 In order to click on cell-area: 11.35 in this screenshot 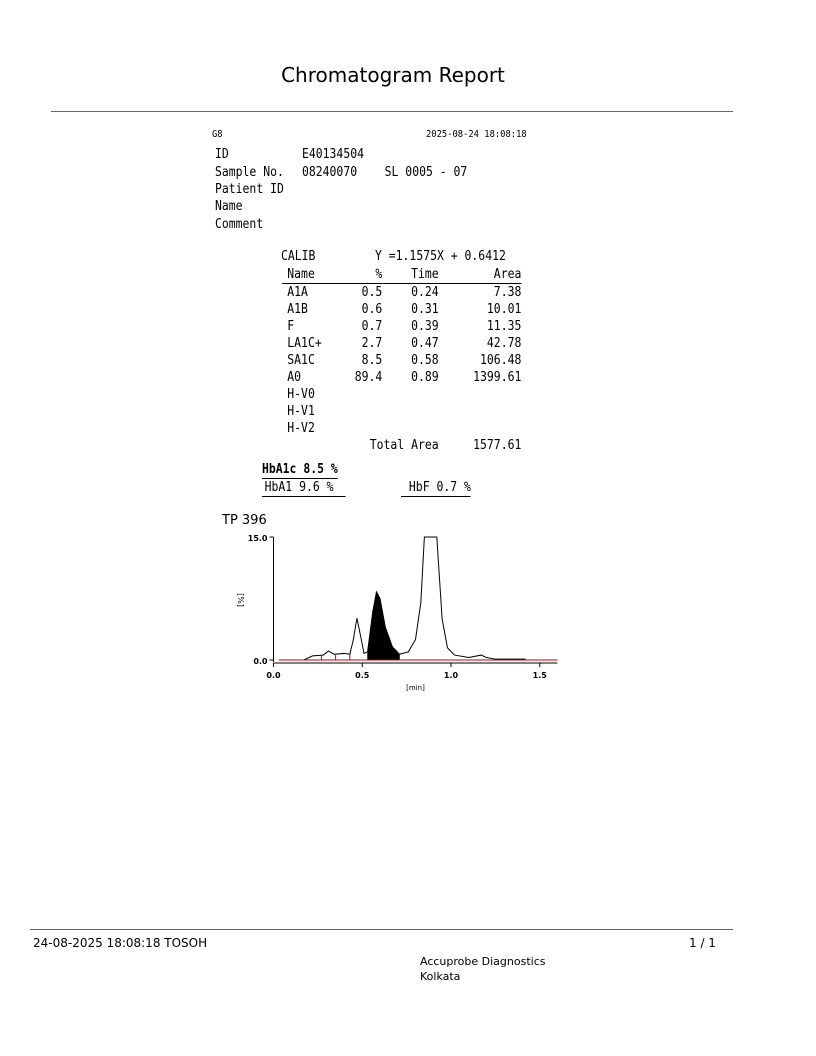, I will do `click(504, 326)`.